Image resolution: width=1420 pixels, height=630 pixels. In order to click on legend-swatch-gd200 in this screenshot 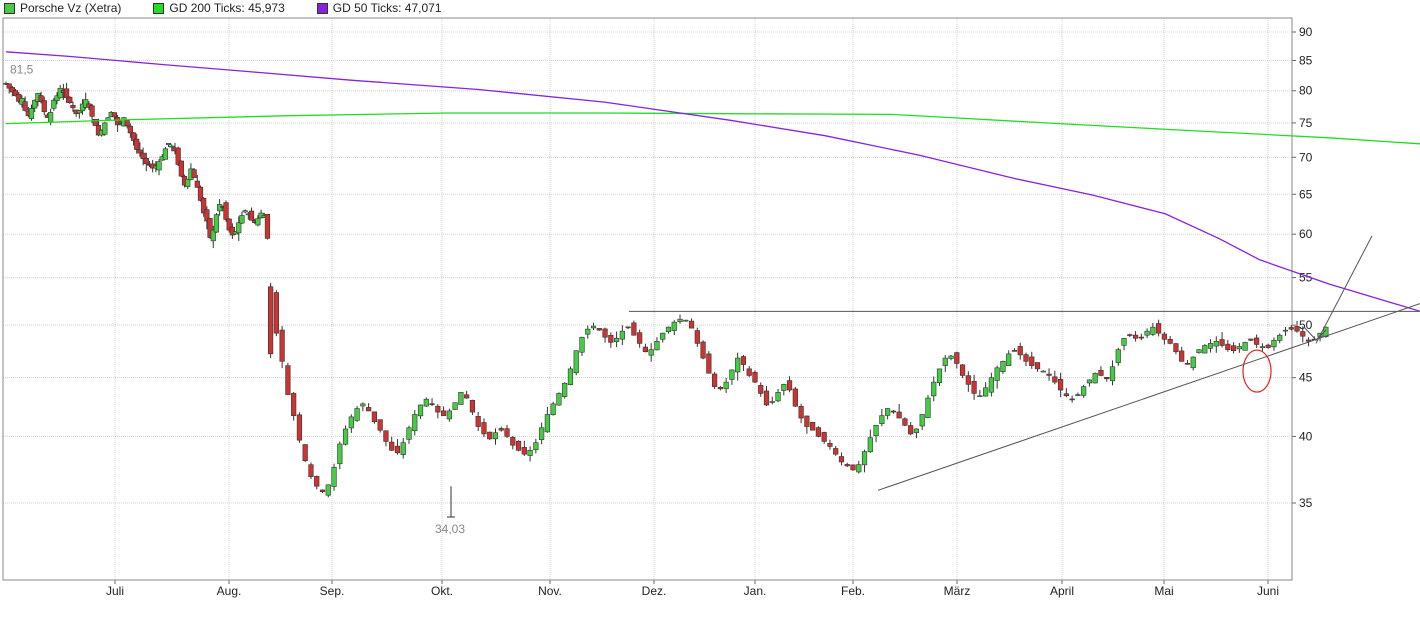, I will do `click(159, 8)`.